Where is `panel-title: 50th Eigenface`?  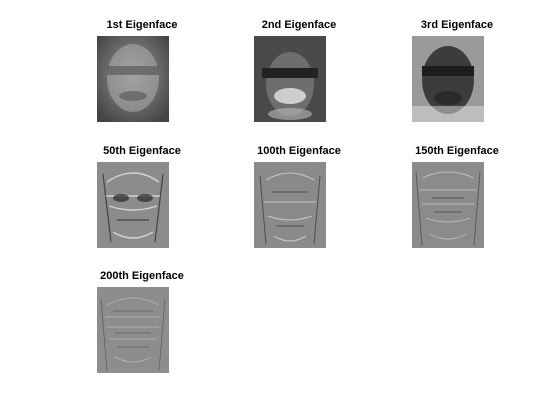 panel-title: 50th Eigenface is located at coordinates (142, 151).